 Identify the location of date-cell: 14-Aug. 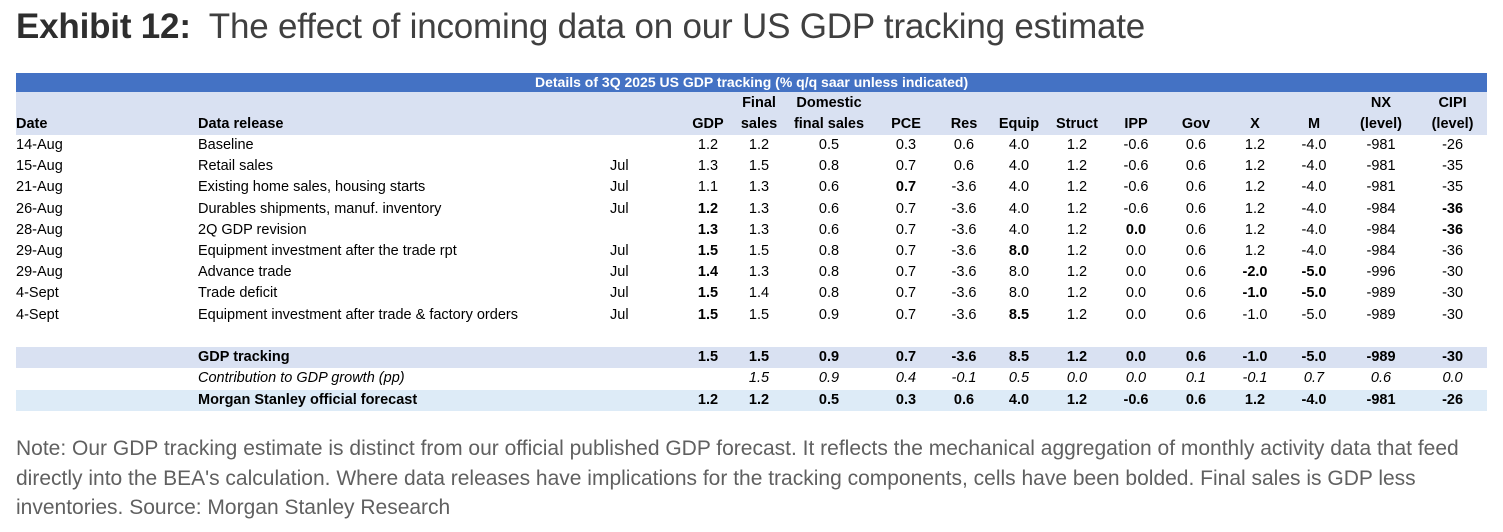
(39, 145).